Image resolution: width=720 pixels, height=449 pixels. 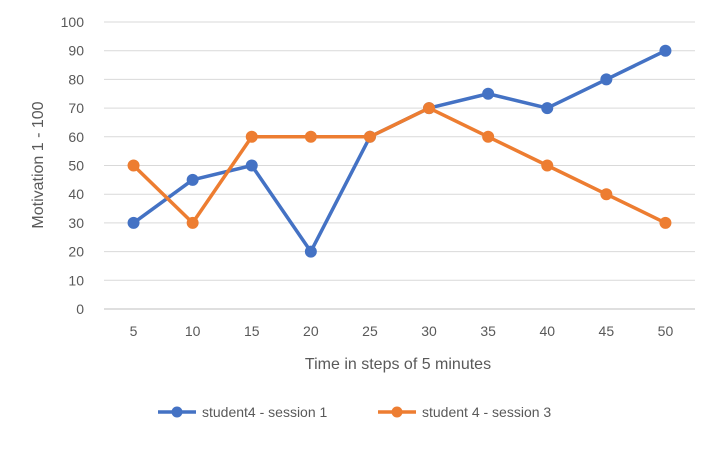 What do you see at coordinates (76, 252) in the screenshot?
I see `y-tick-label: 20` at bounding box center [76, 252].